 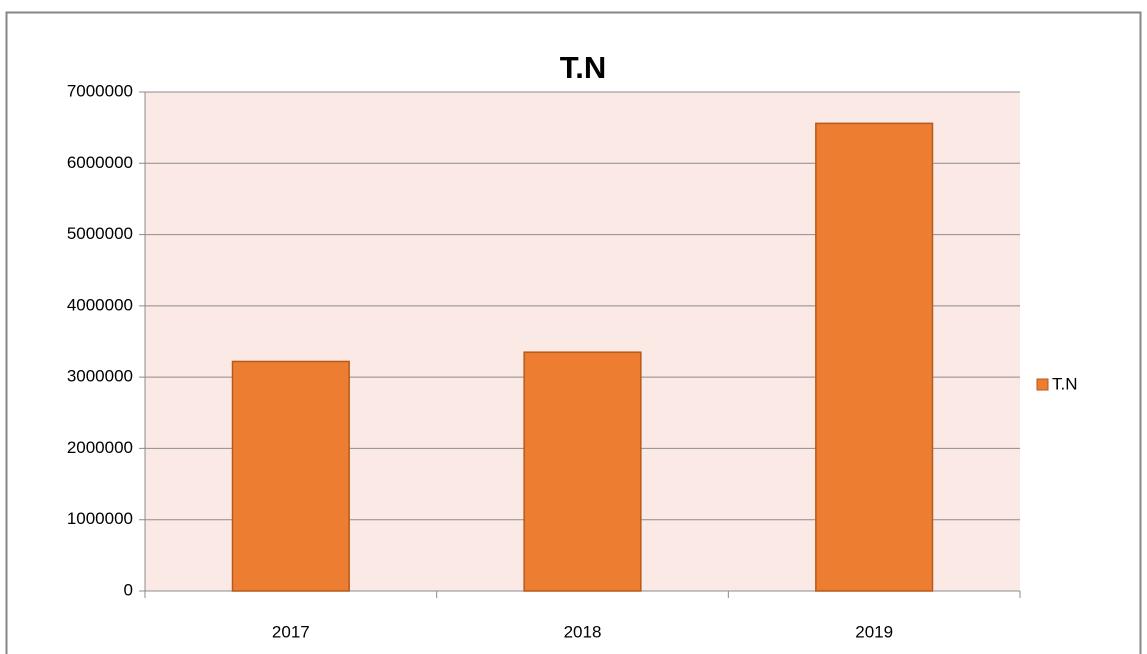 What do you see at coordinates (100, 447) in the screenshot?
I see `y-tick-label: 2000000` at bounding box center [100, 447].